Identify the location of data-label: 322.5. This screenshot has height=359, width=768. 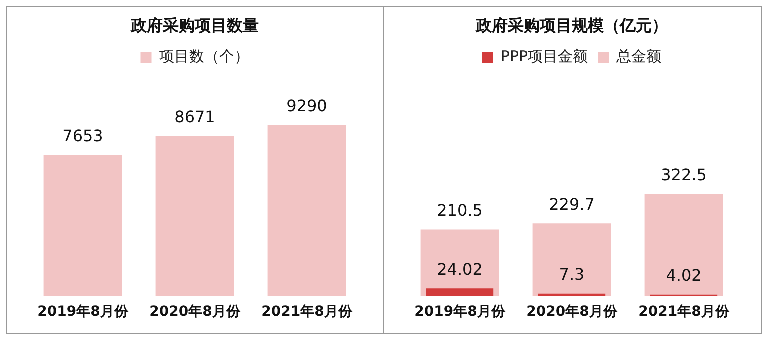
(684, 175).